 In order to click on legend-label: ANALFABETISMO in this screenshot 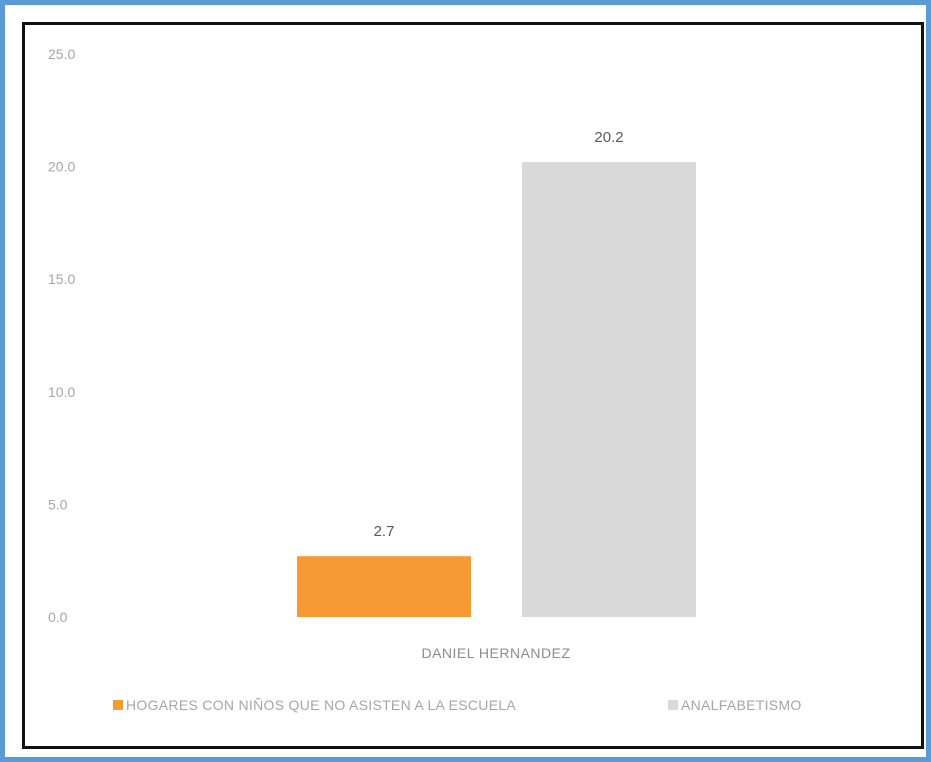, I will do `click(741, 705)`.